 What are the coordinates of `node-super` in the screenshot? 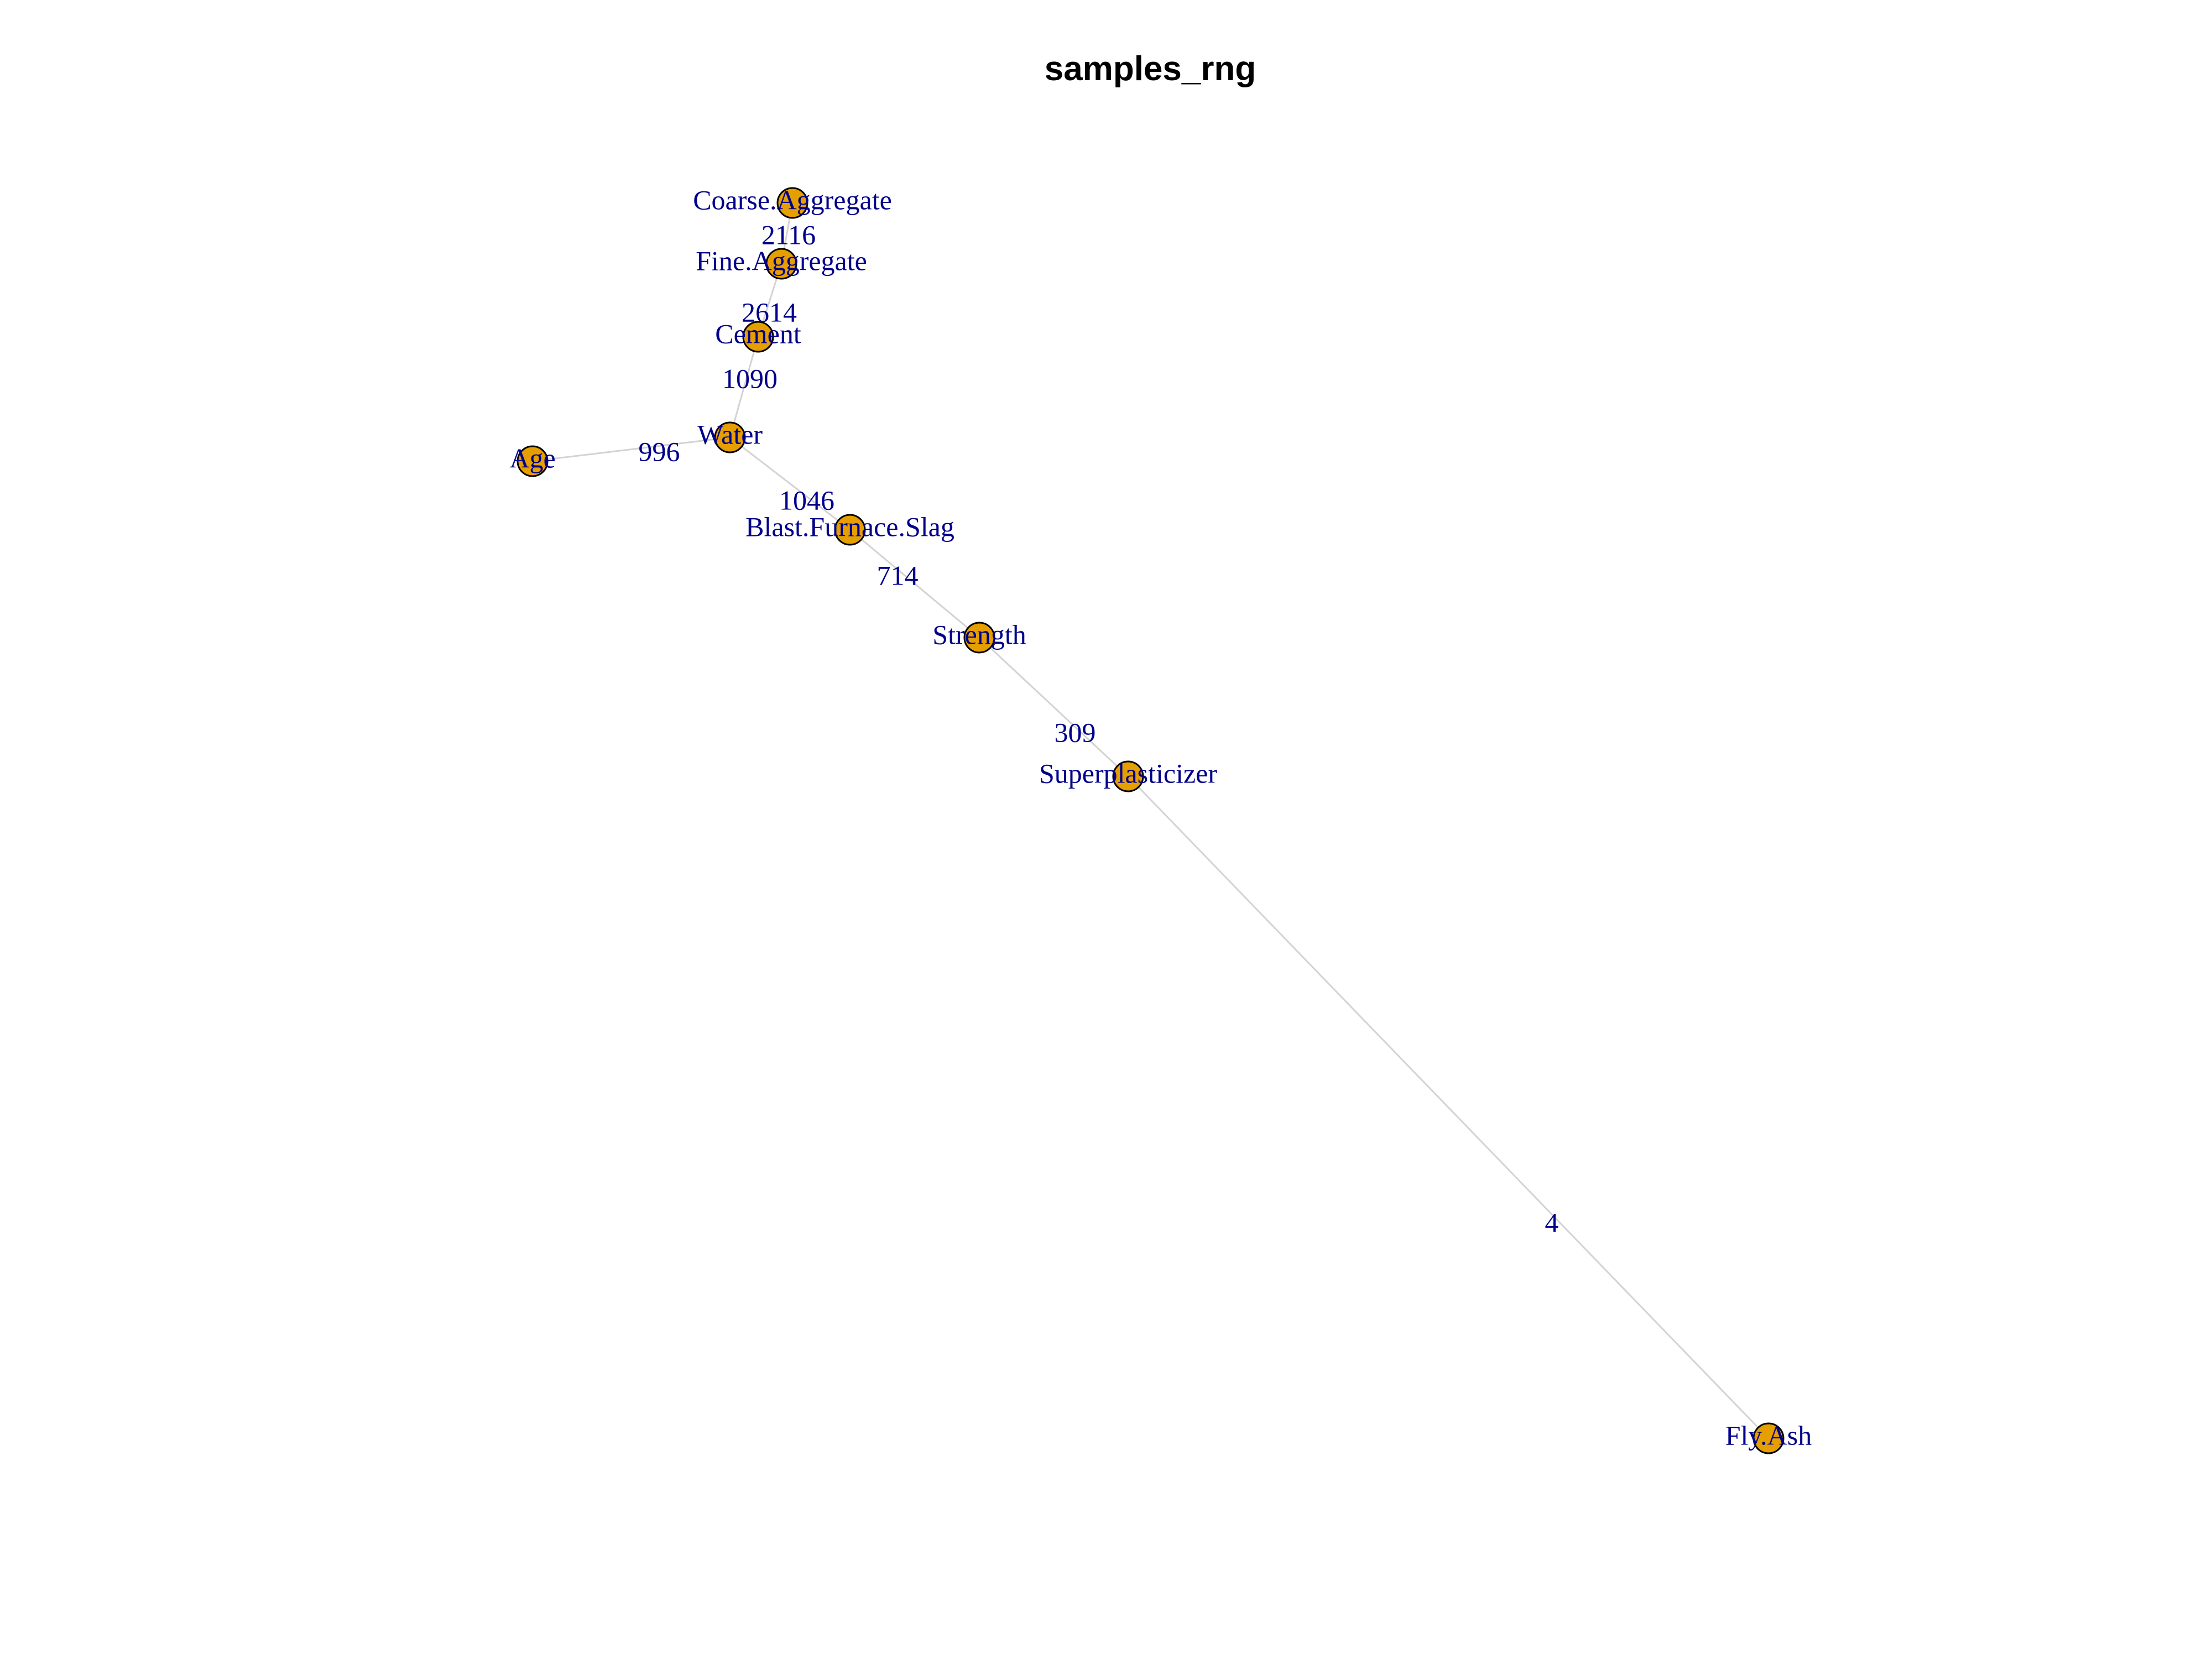 It's located at (1128, 776).